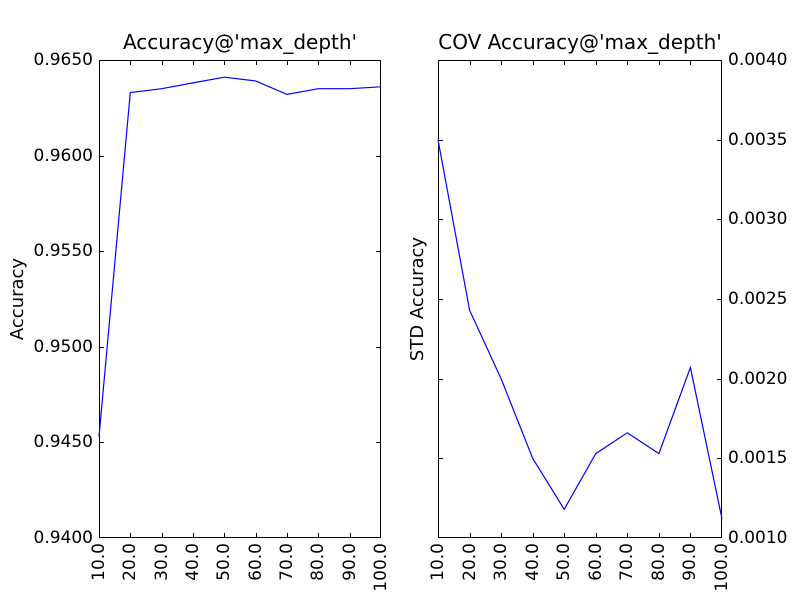 This screenshot has height=600, width=800. What do you see at coordinates (758, 299) in the screenshot?
I see `y-tick-label: 0.0025` at bounding box center [758, 299].